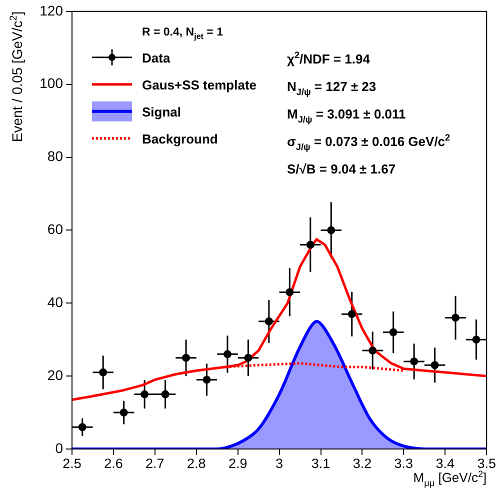  Describe the element at coordinates (72, 463) in the screenshot. I see `x-tick-label: 2.5` at that location.